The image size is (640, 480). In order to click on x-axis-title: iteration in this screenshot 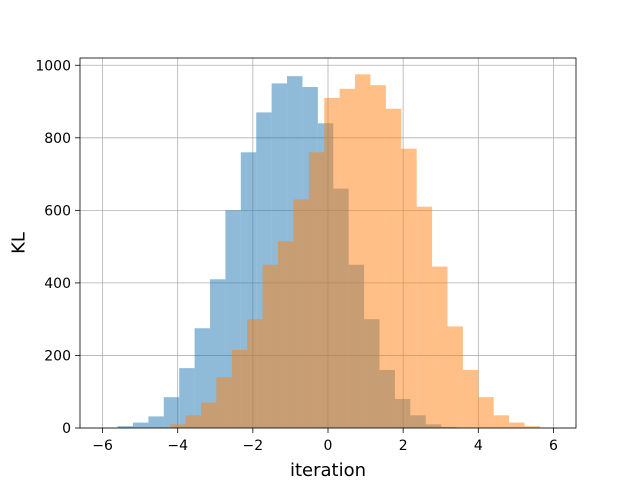, I will do `click(328, 470)`.